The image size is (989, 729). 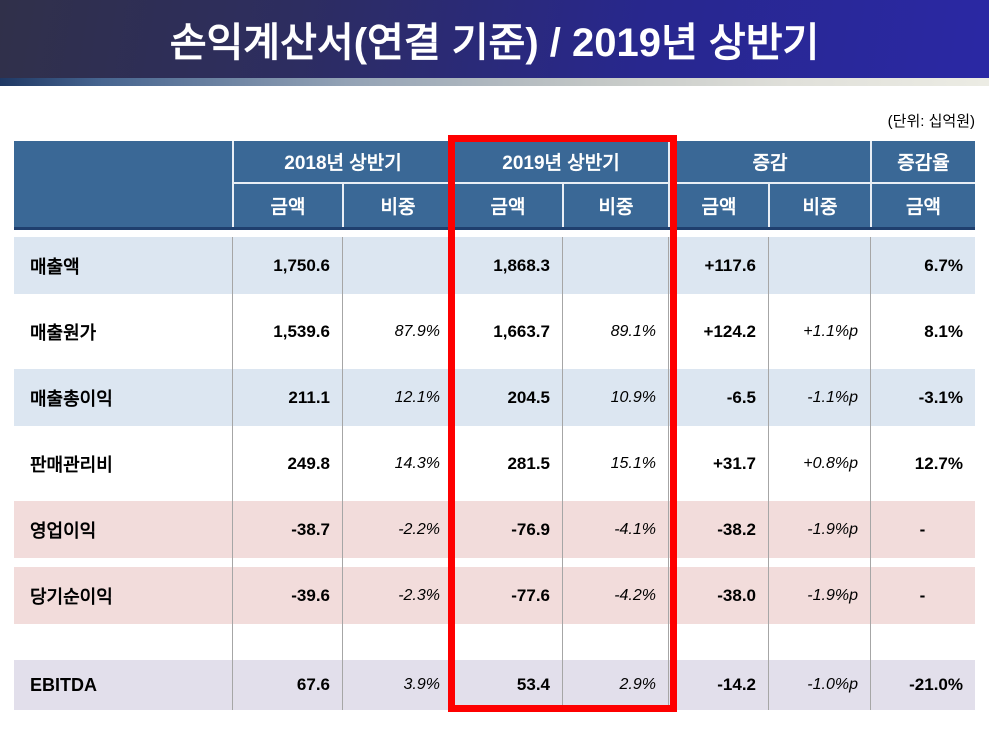 I want to click on banner-accent-stripe, so click(x=494, y=82).